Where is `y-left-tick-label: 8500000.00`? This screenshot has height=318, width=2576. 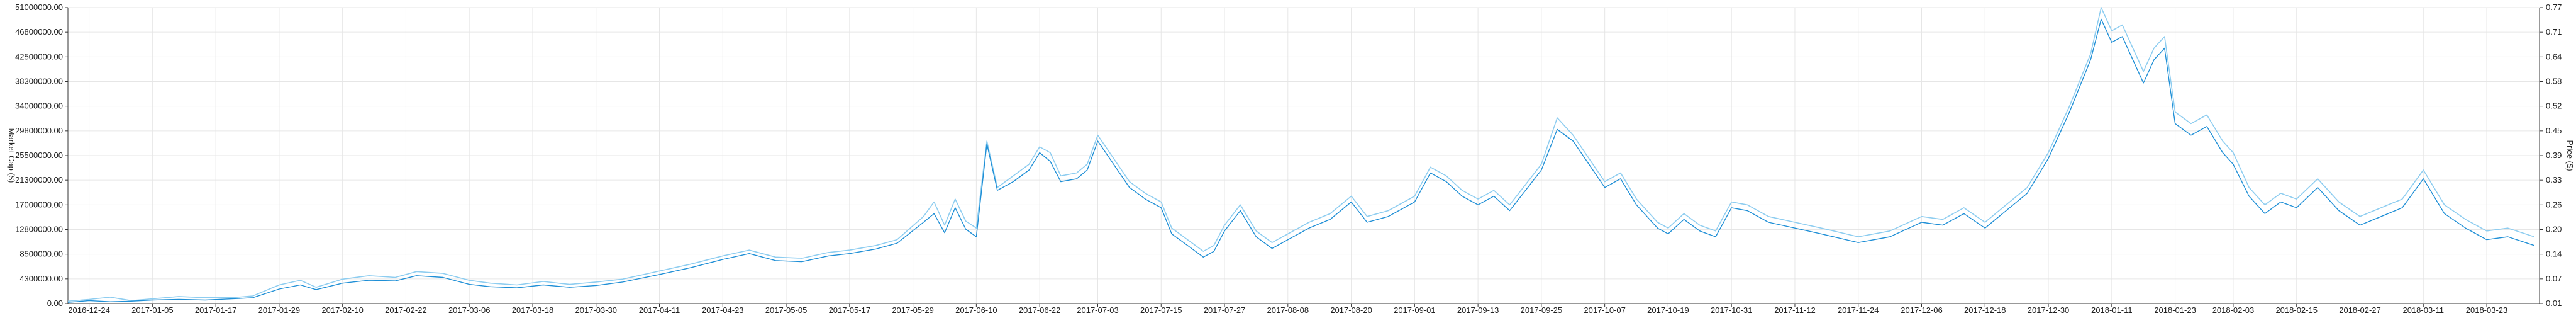
y-left-tick-label: 8500000.00 is located at coordinates (41, 254).